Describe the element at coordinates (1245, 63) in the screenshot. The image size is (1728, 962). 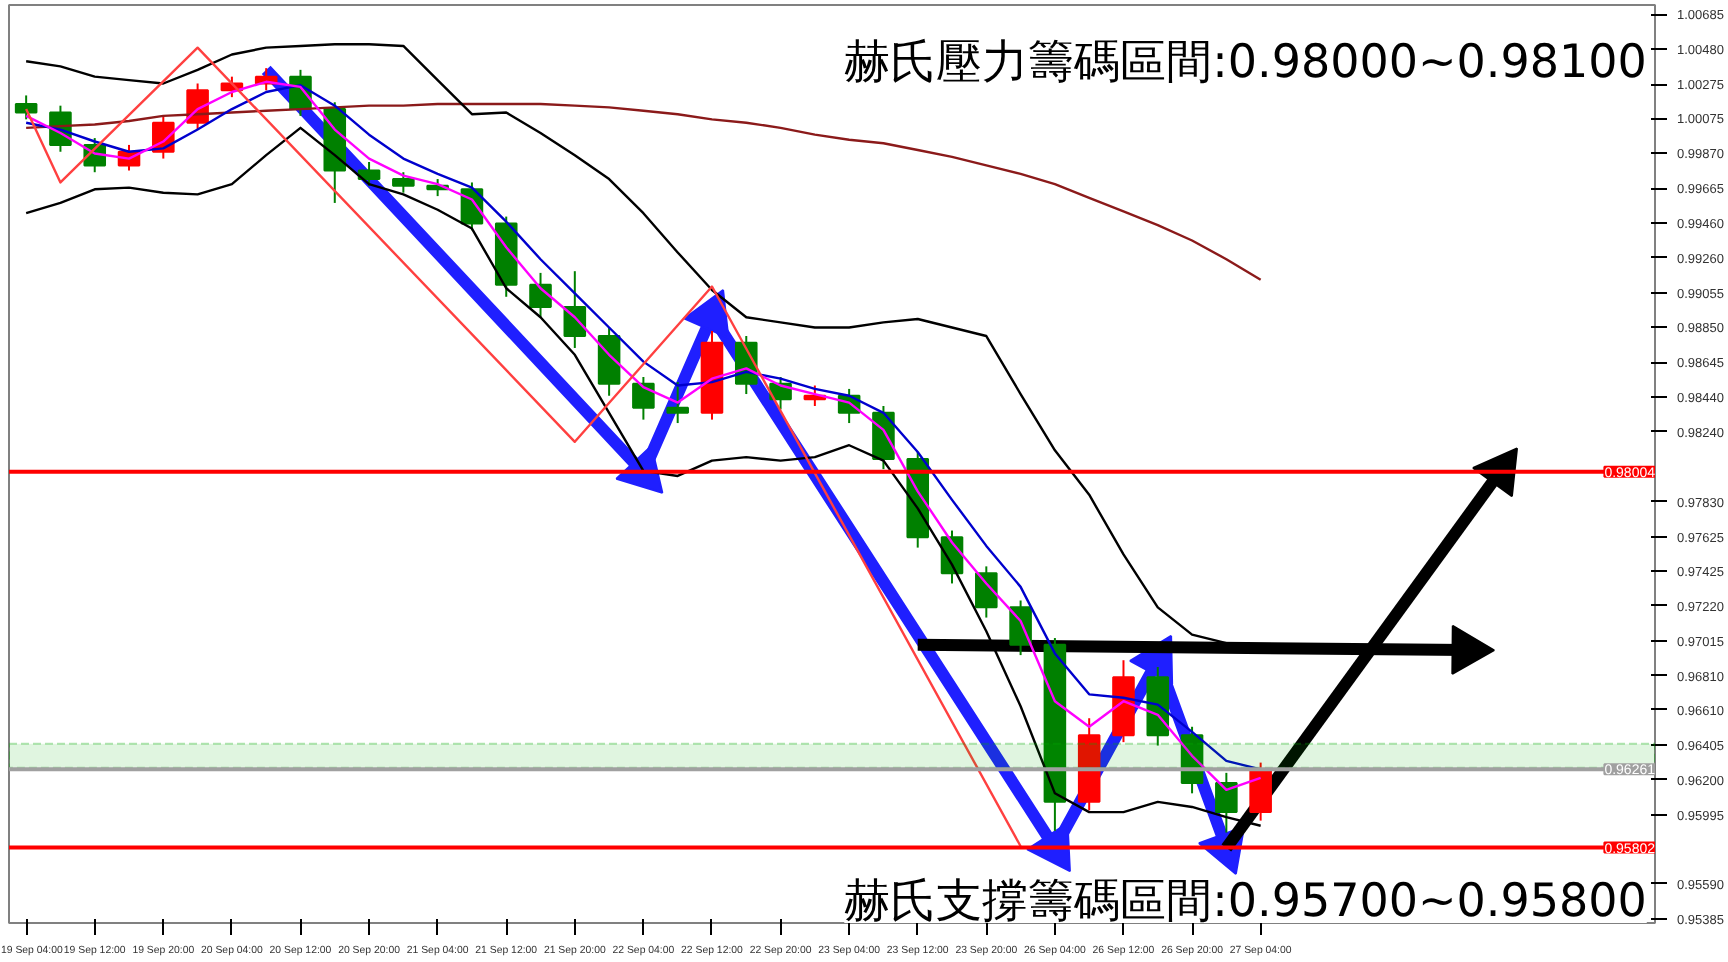
I see `annotation: 赫氏壓力籌碼區間:0.98000~0.98100` at that location.